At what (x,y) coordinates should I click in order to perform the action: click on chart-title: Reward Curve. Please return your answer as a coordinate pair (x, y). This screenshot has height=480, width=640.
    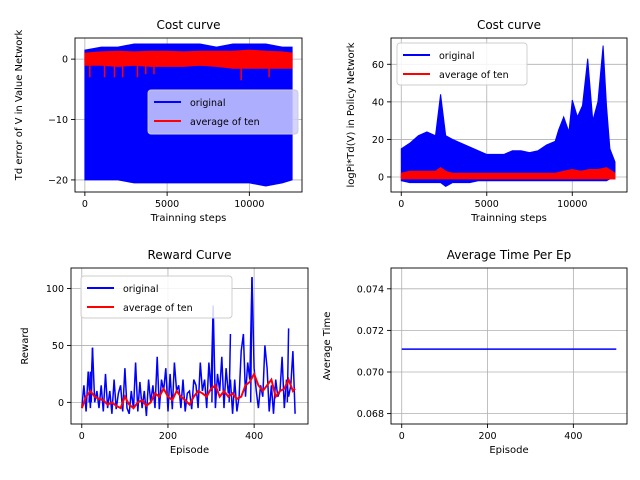
    Looking at the image, I should click on (190, 255).